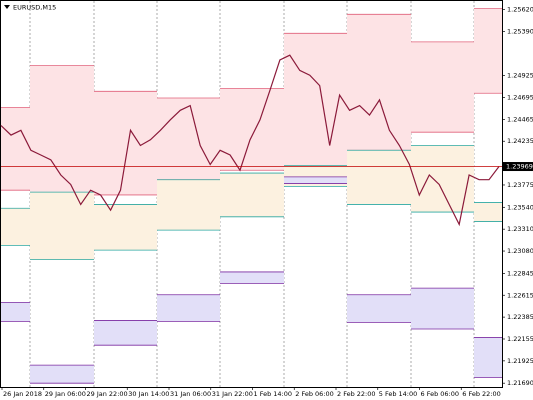 The height and width of the screenshot is (400, 533). Describe the element at coordinates (520, 207) in the screenshot. I see `y-tick-label: 1.23540` at that location.